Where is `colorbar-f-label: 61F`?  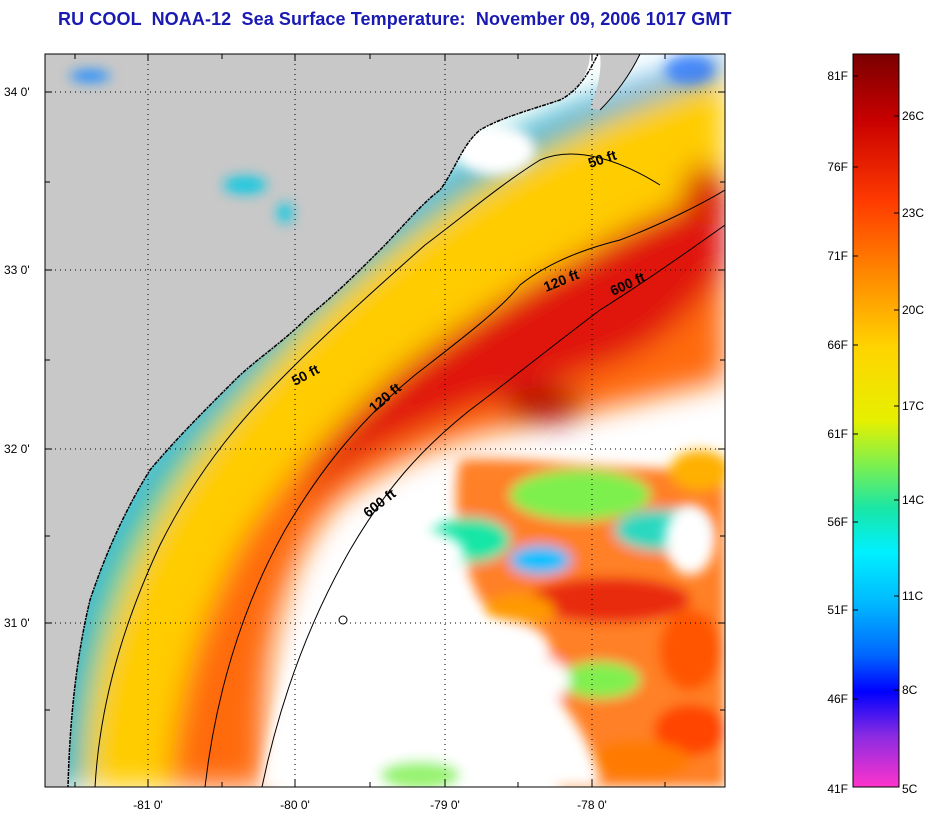
colorbar-f-label: 61F is located at coordinates (837, 434).